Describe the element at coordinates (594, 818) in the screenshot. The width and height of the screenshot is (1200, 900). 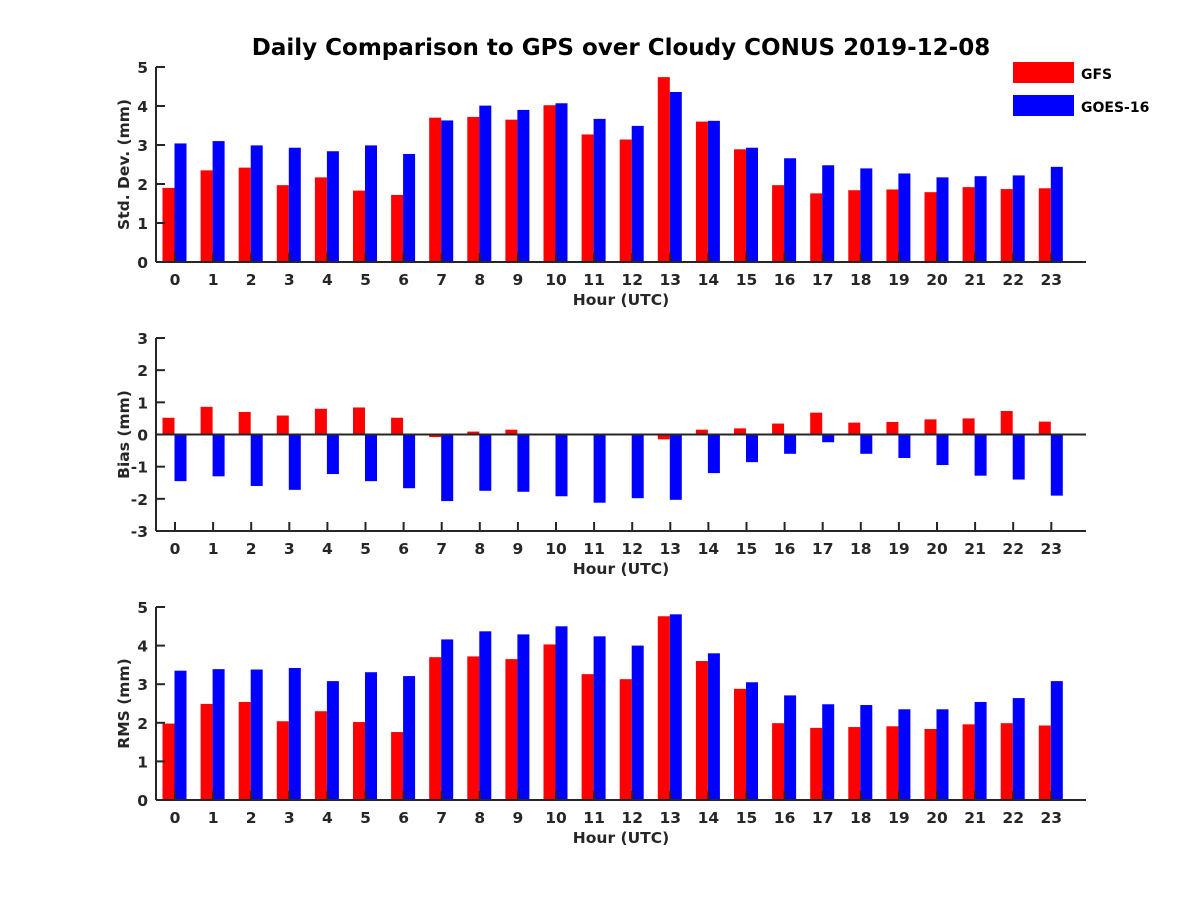
I see `x-tick-label: 11` at that location.